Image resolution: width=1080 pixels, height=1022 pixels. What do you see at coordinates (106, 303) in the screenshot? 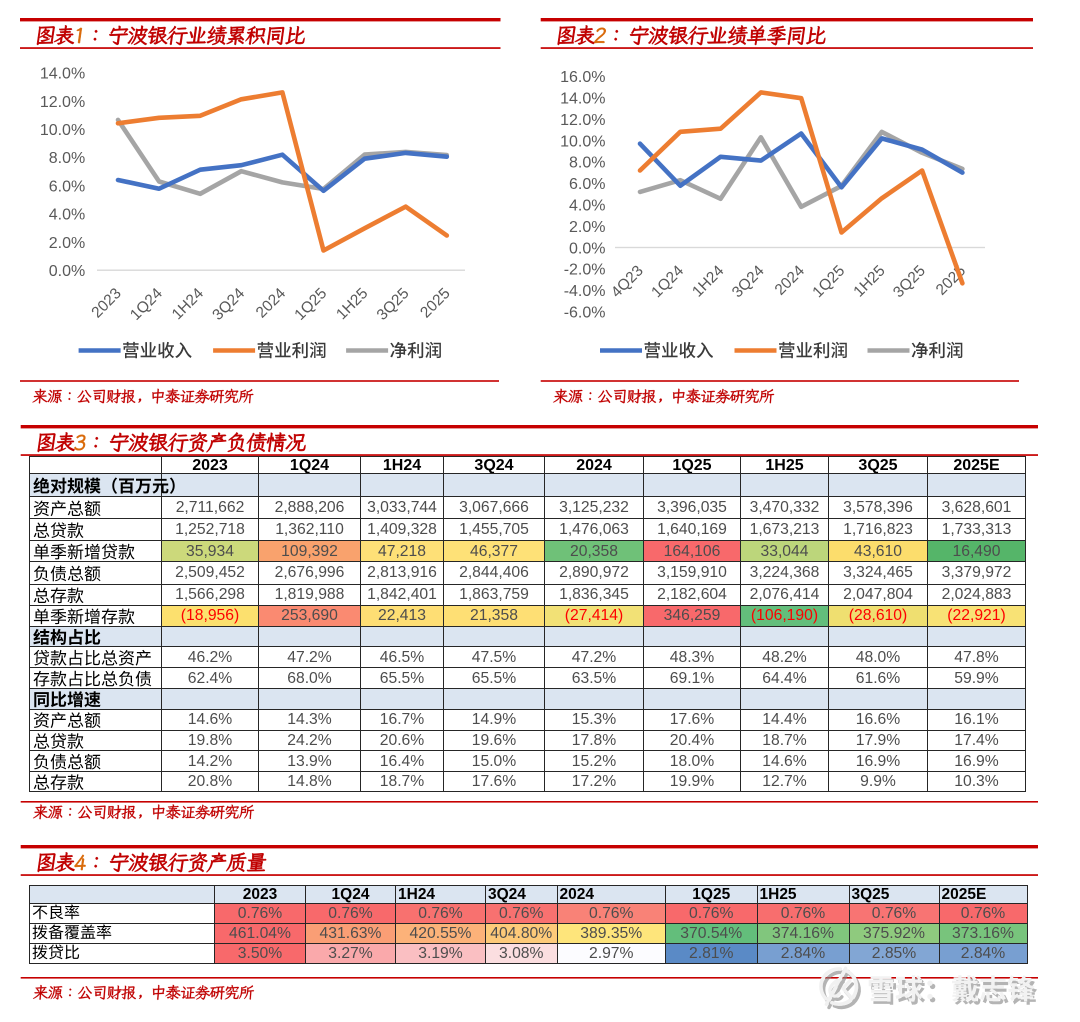
I see `svg-text: 2023` at bounding box center [106, 303].